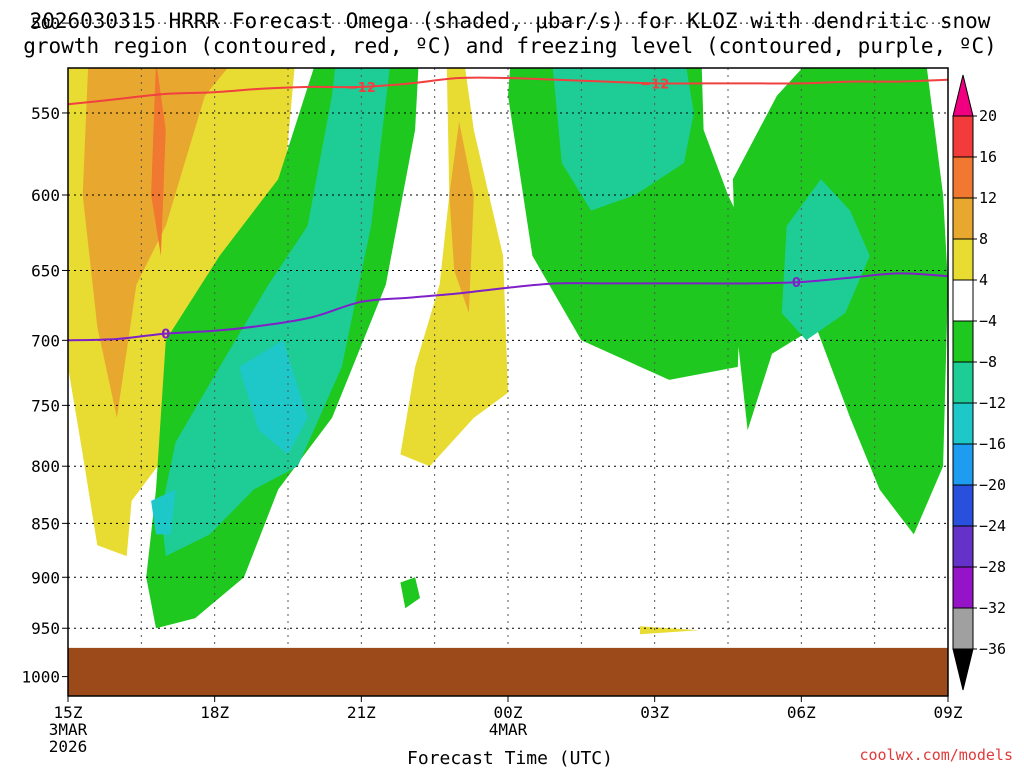  What do you see at coordinates (988, 116) in the screenshot?
I see `colorbar-label-0: 20` at bounding box center [988, 116].